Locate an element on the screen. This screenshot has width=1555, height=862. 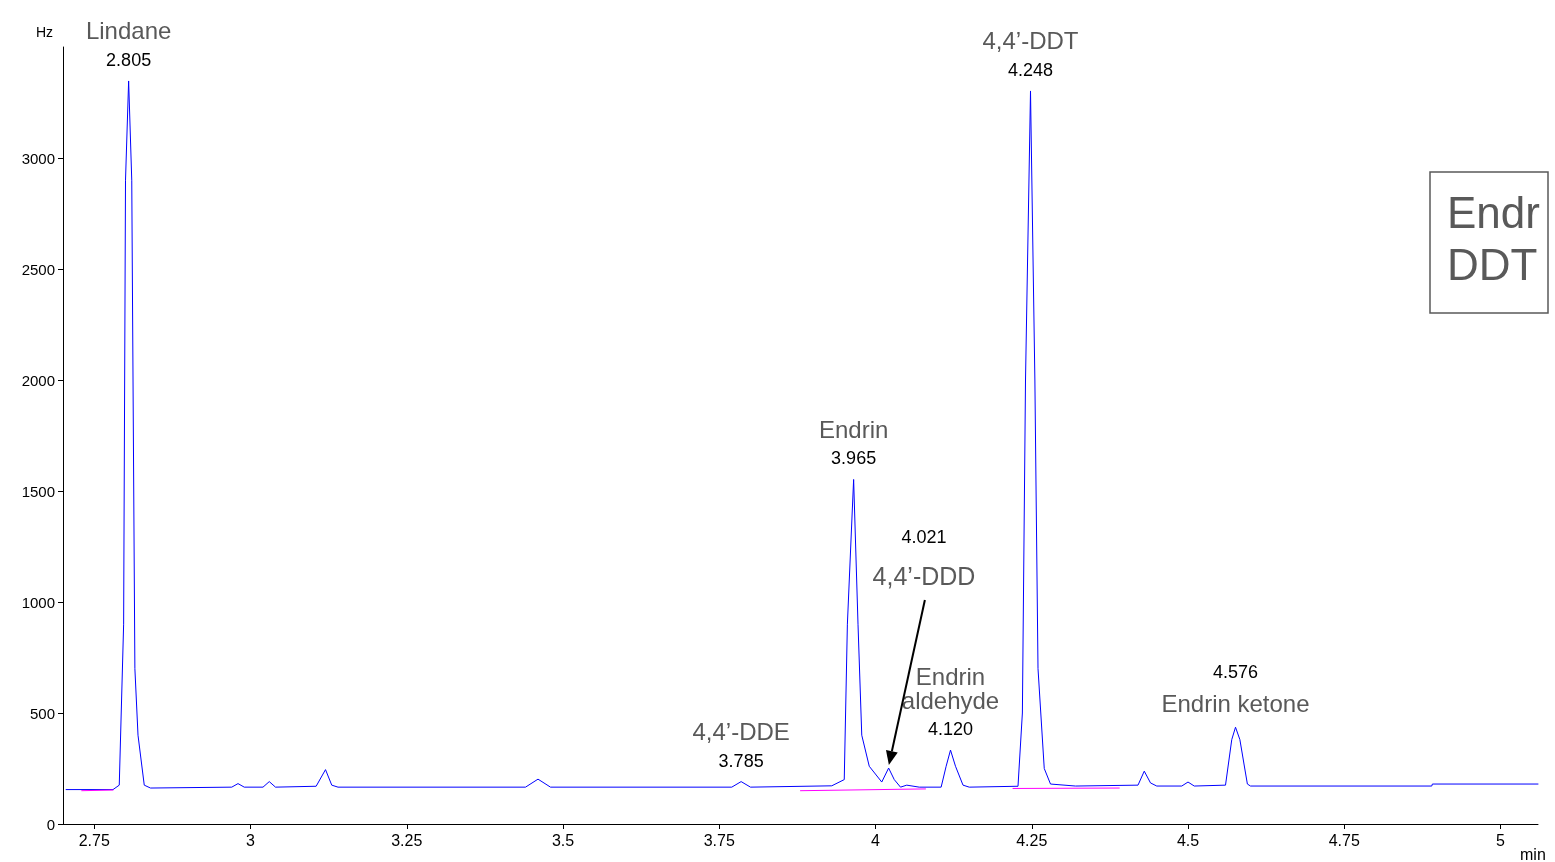
annotation: 4,4’-DDT is located at coordinates (1030, 41).